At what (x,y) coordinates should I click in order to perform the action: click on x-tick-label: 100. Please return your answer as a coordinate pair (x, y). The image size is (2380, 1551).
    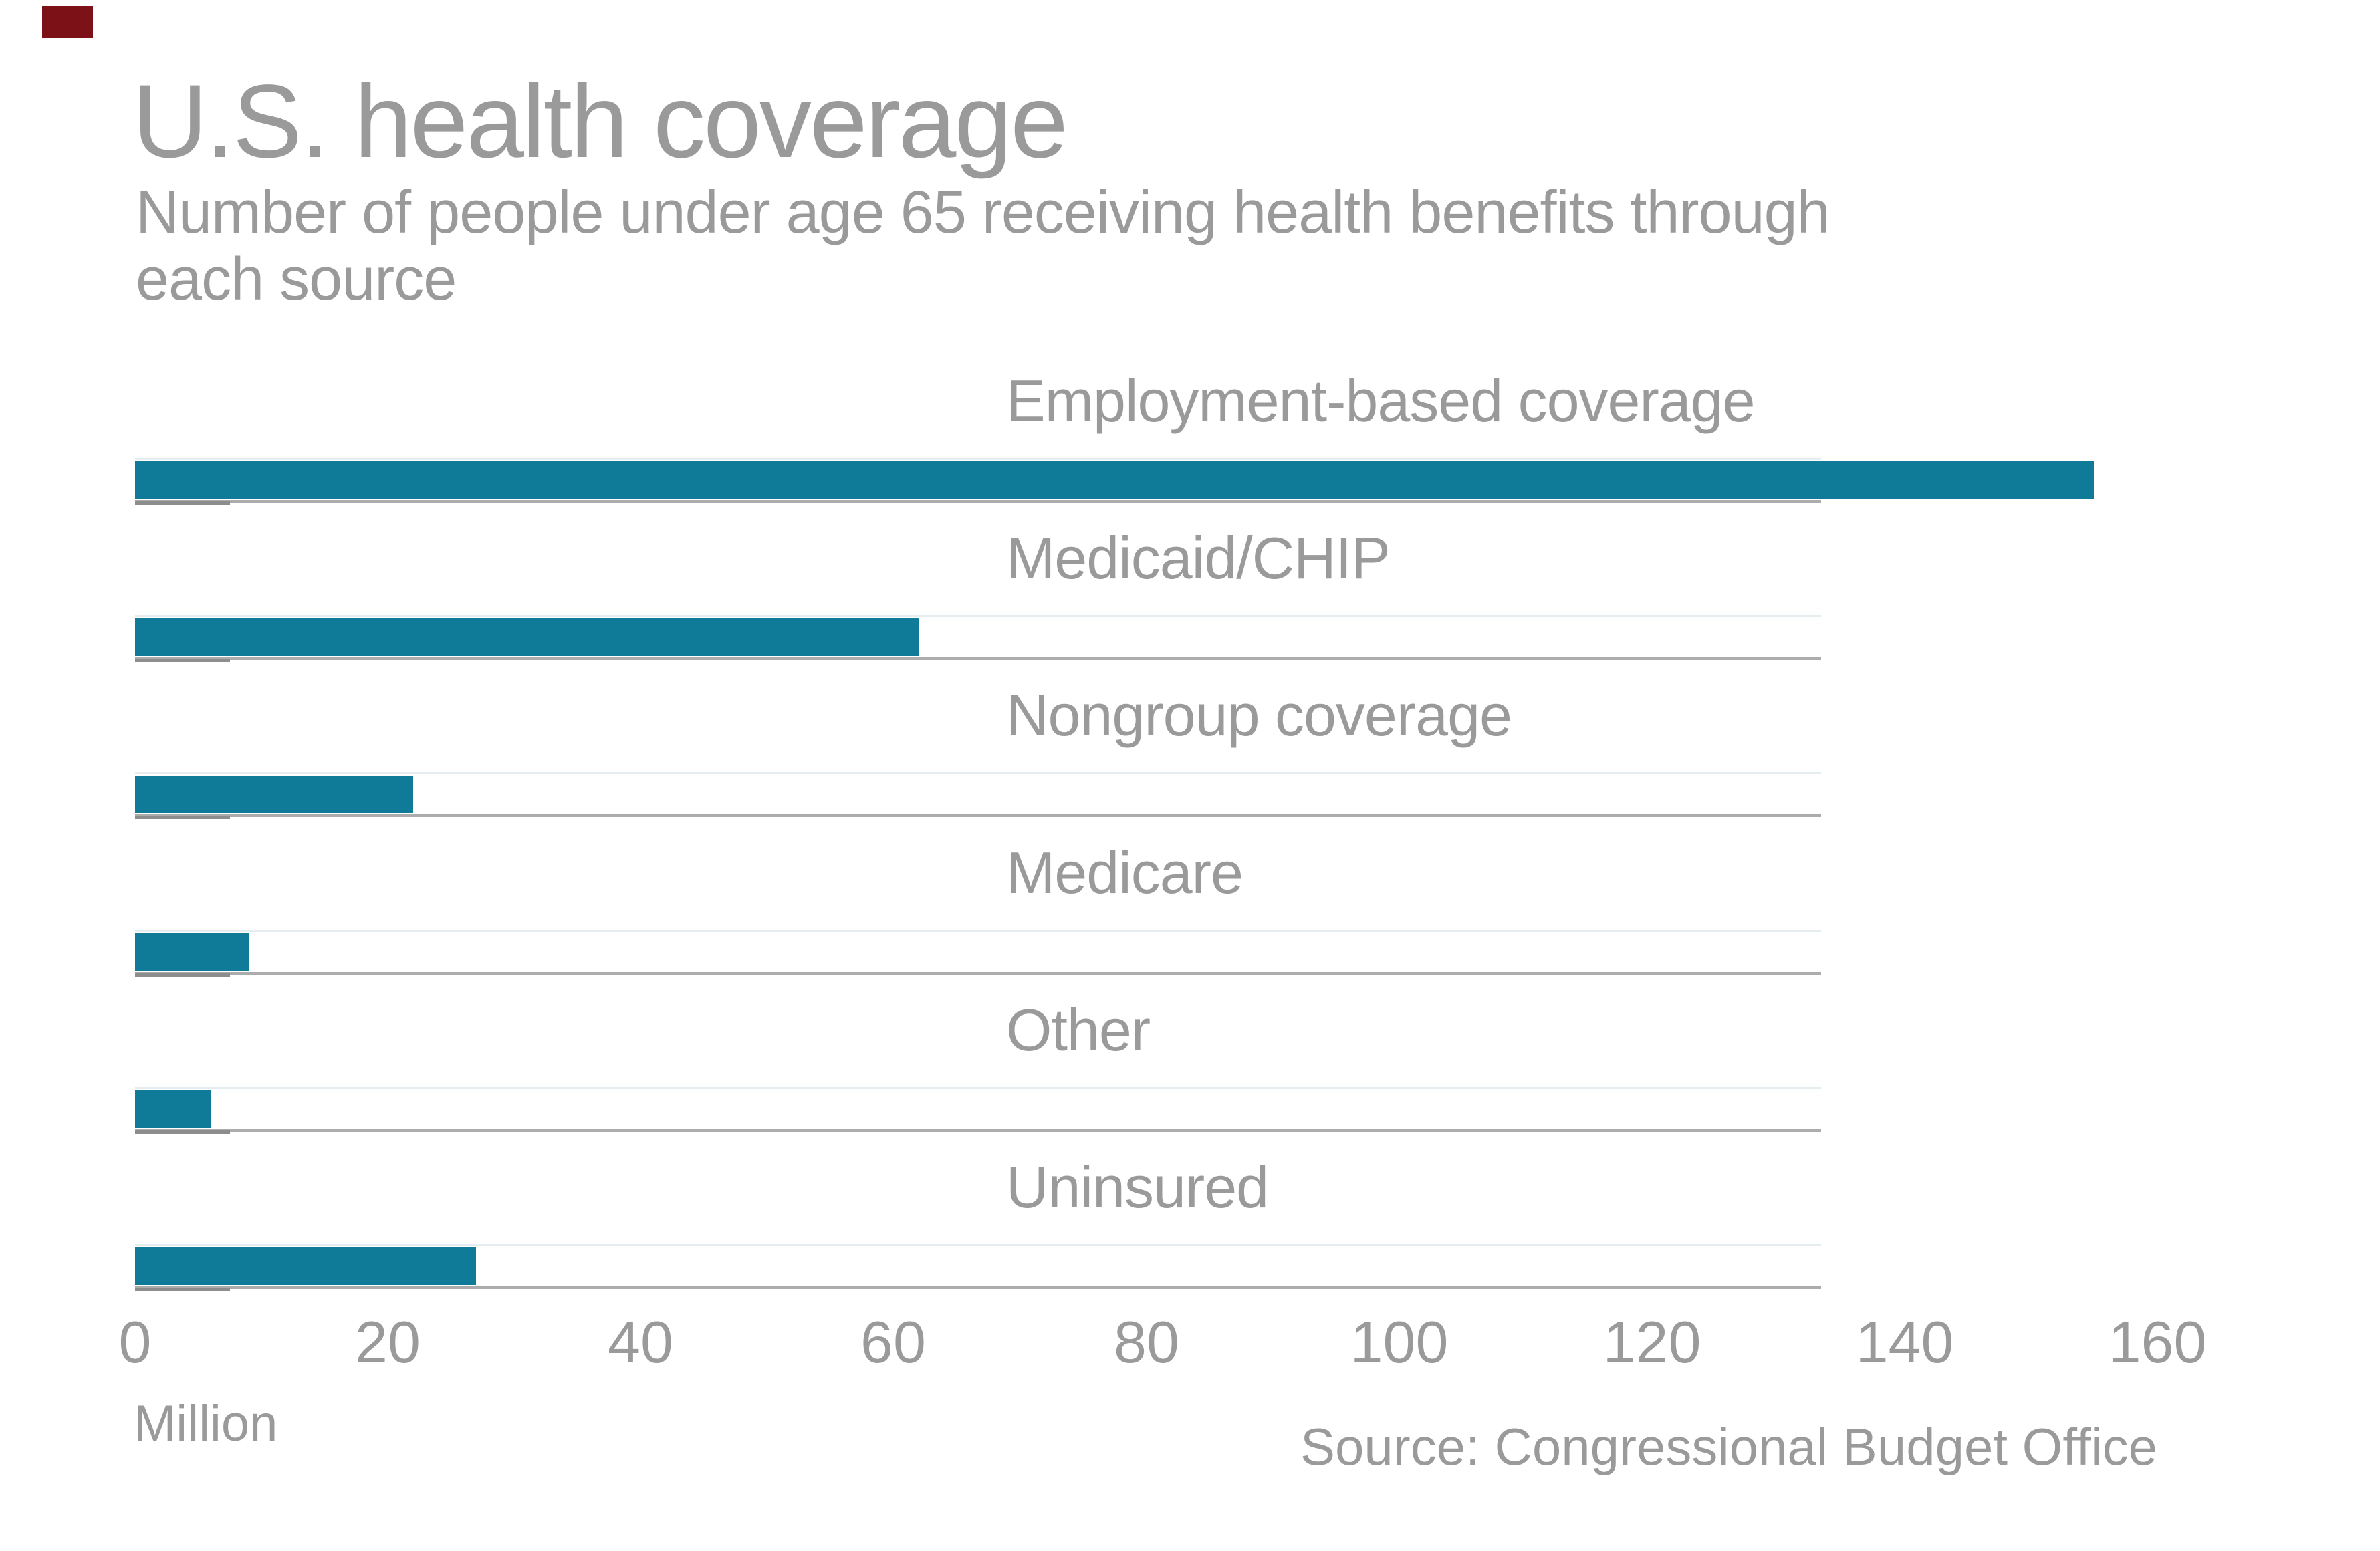
    Looking at the image, I should click on (1399, 1342).